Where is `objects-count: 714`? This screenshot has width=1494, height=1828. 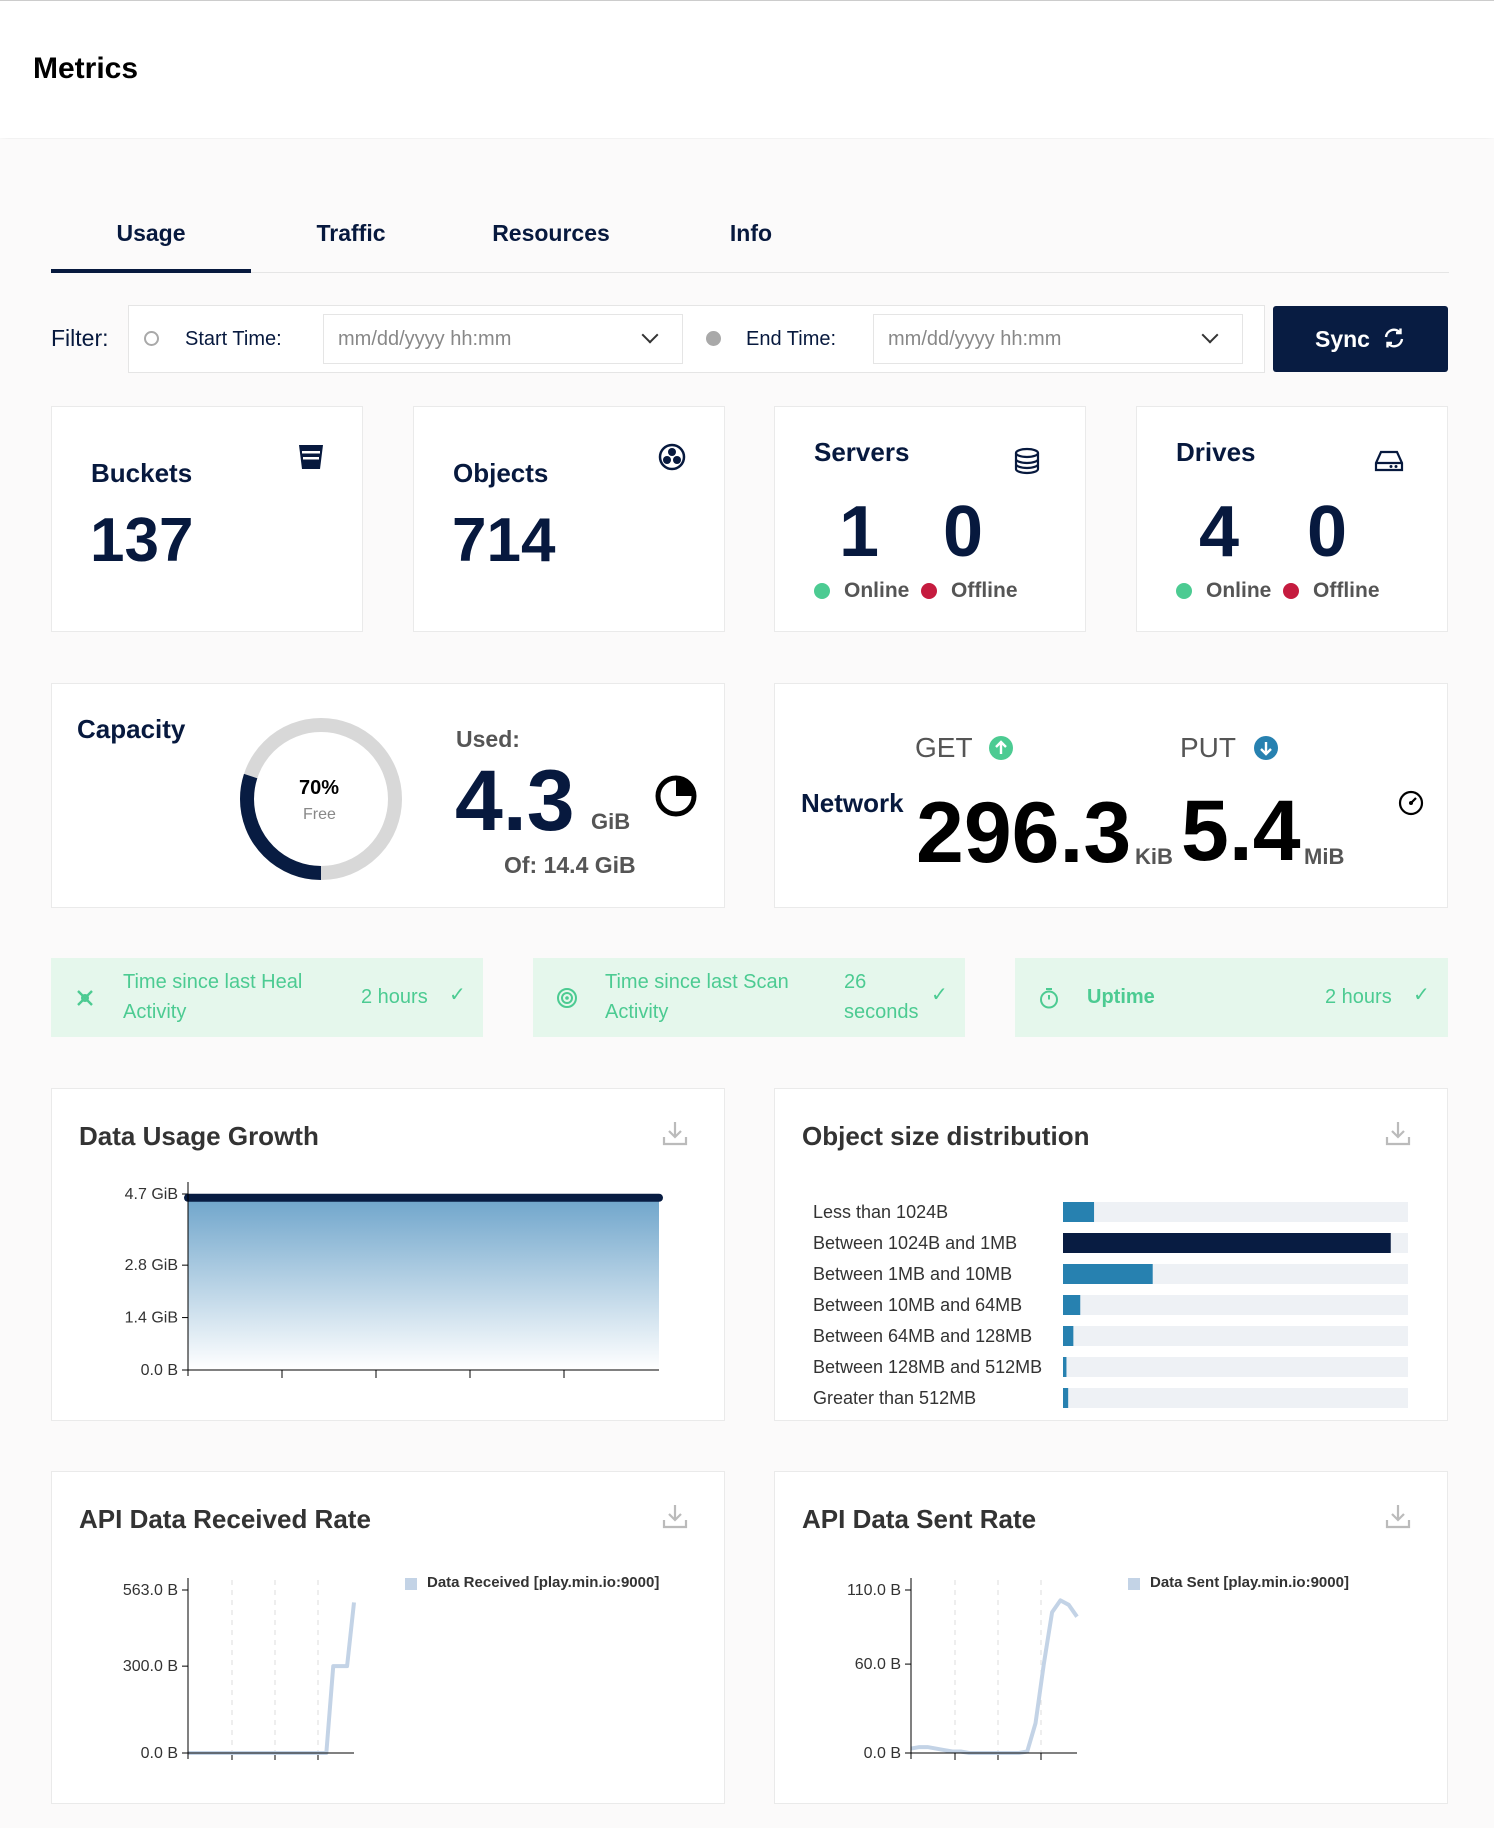
objects-count: 714 is located at coordinates (504, 540).